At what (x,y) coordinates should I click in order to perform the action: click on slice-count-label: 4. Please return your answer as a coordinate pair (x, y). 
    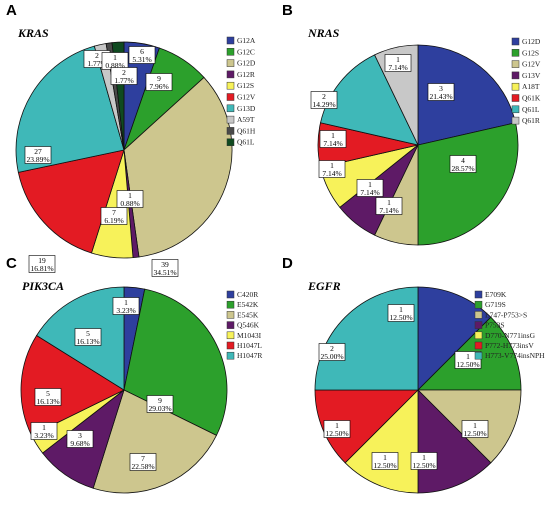
    Looking at the image, I should click on (463, 160).